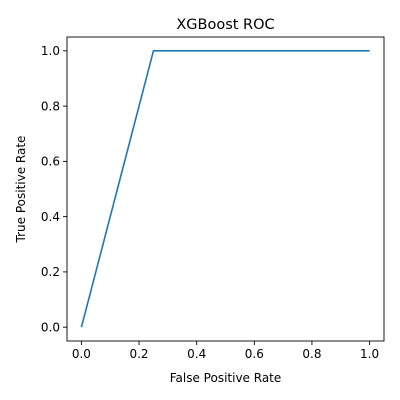 This screenshot has height=400, width=400. What do you see at coordinates (226, 378) in the screenshot?
I see `x-axis-label: False Positive Rate` at bounding box center [226, 378].